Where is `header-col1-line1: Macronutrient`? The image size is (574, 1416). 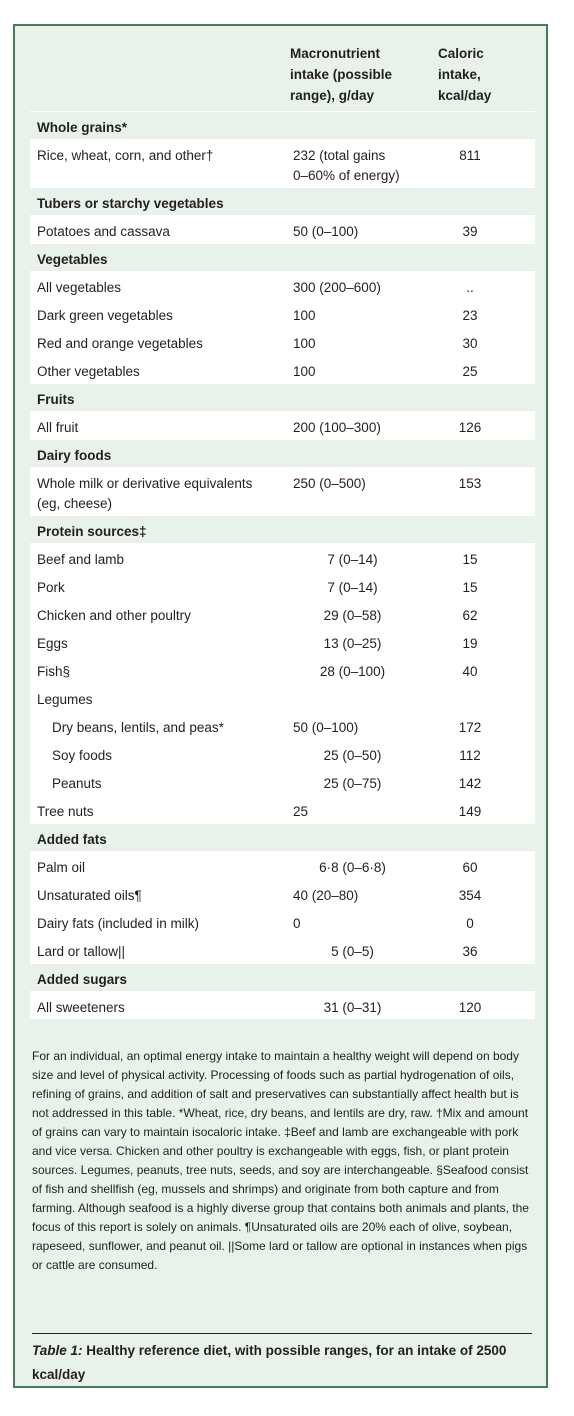 header-col1-line1: Macronutrient is located at coordinates (335, 53).